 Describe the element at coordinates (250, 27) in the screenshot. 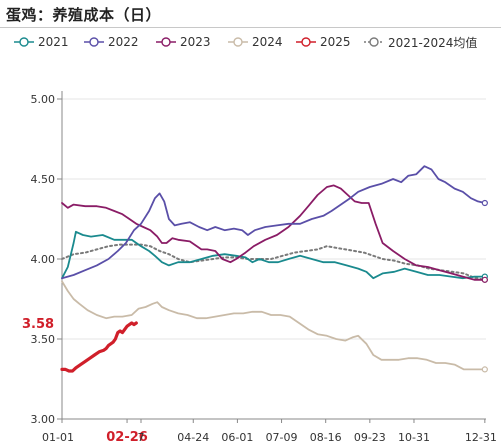

I see `title-divider` at that location.